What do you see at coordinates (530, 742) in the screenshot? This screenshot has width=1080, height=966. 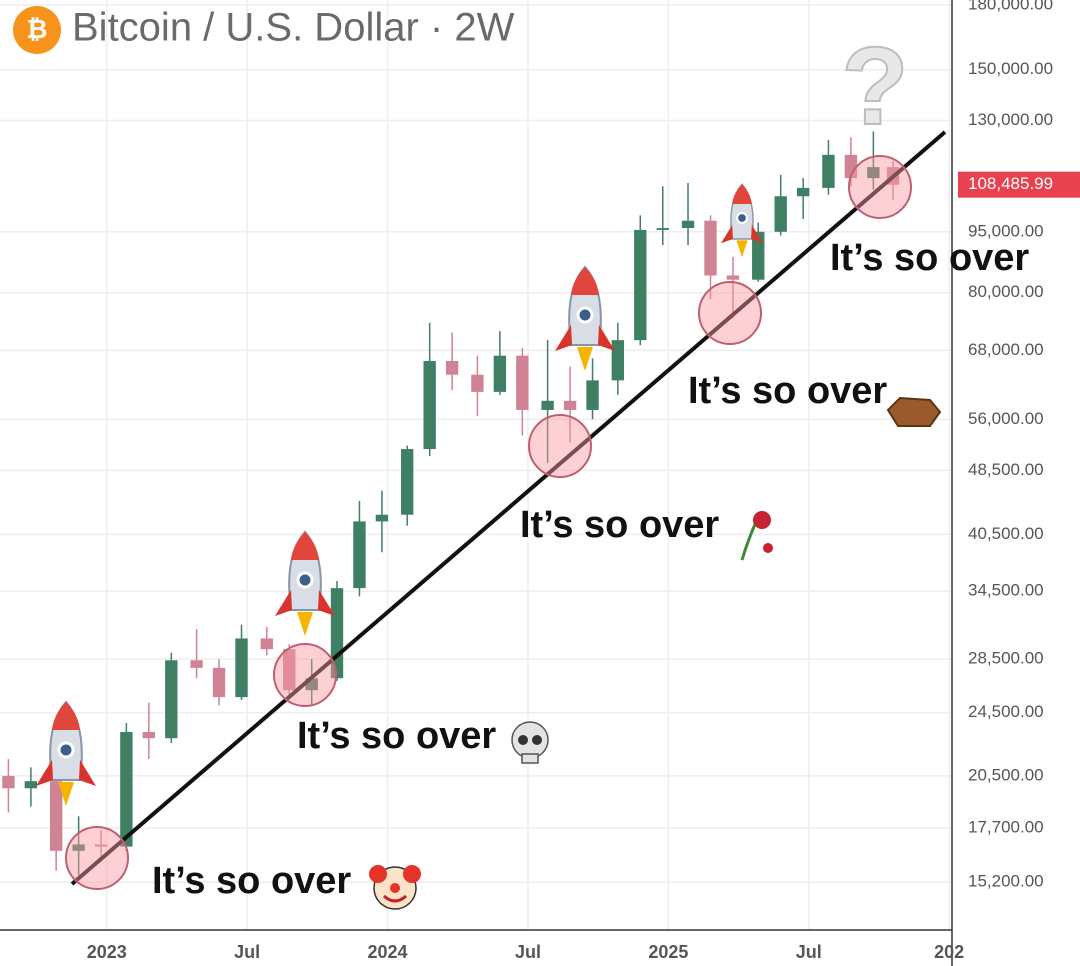 I see `skull-icon` at bounding box center [530, 742].